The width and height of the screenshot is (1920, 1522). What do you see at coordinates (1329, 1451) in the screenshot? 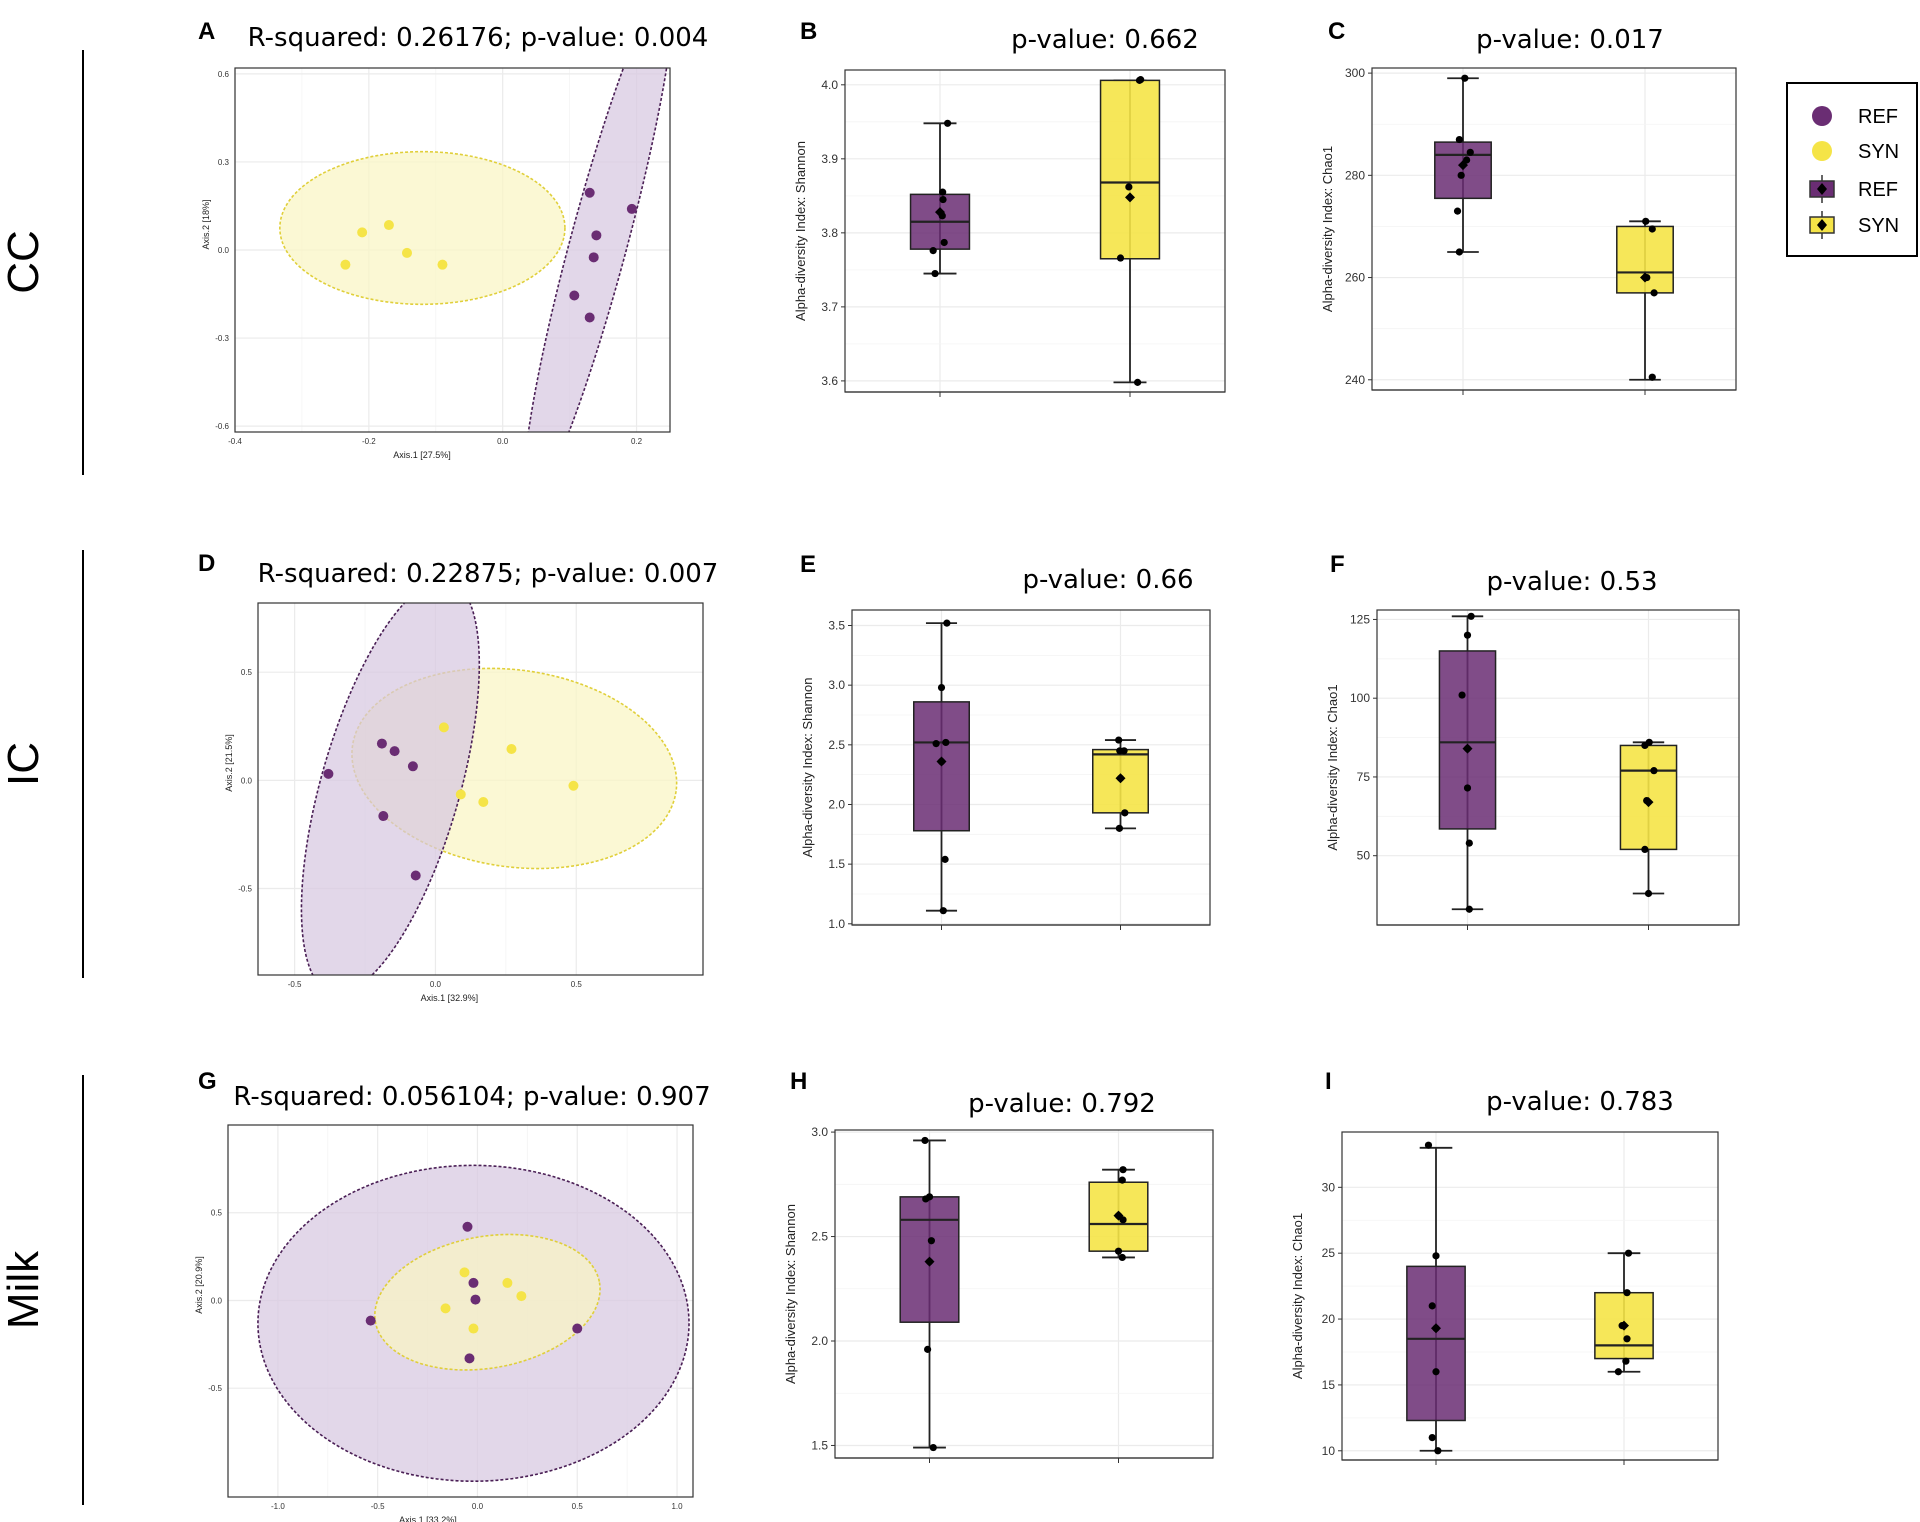
I see `tick-label-y: 10` at bounding box center [1329, 1451].